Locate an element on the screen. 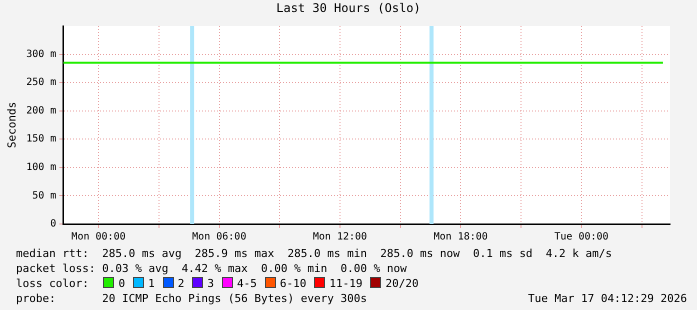 Image resolution: width=697 pixels, height=310 pixels. x-tick-label: Tue 00:00 is located at coordinates (581, 237).